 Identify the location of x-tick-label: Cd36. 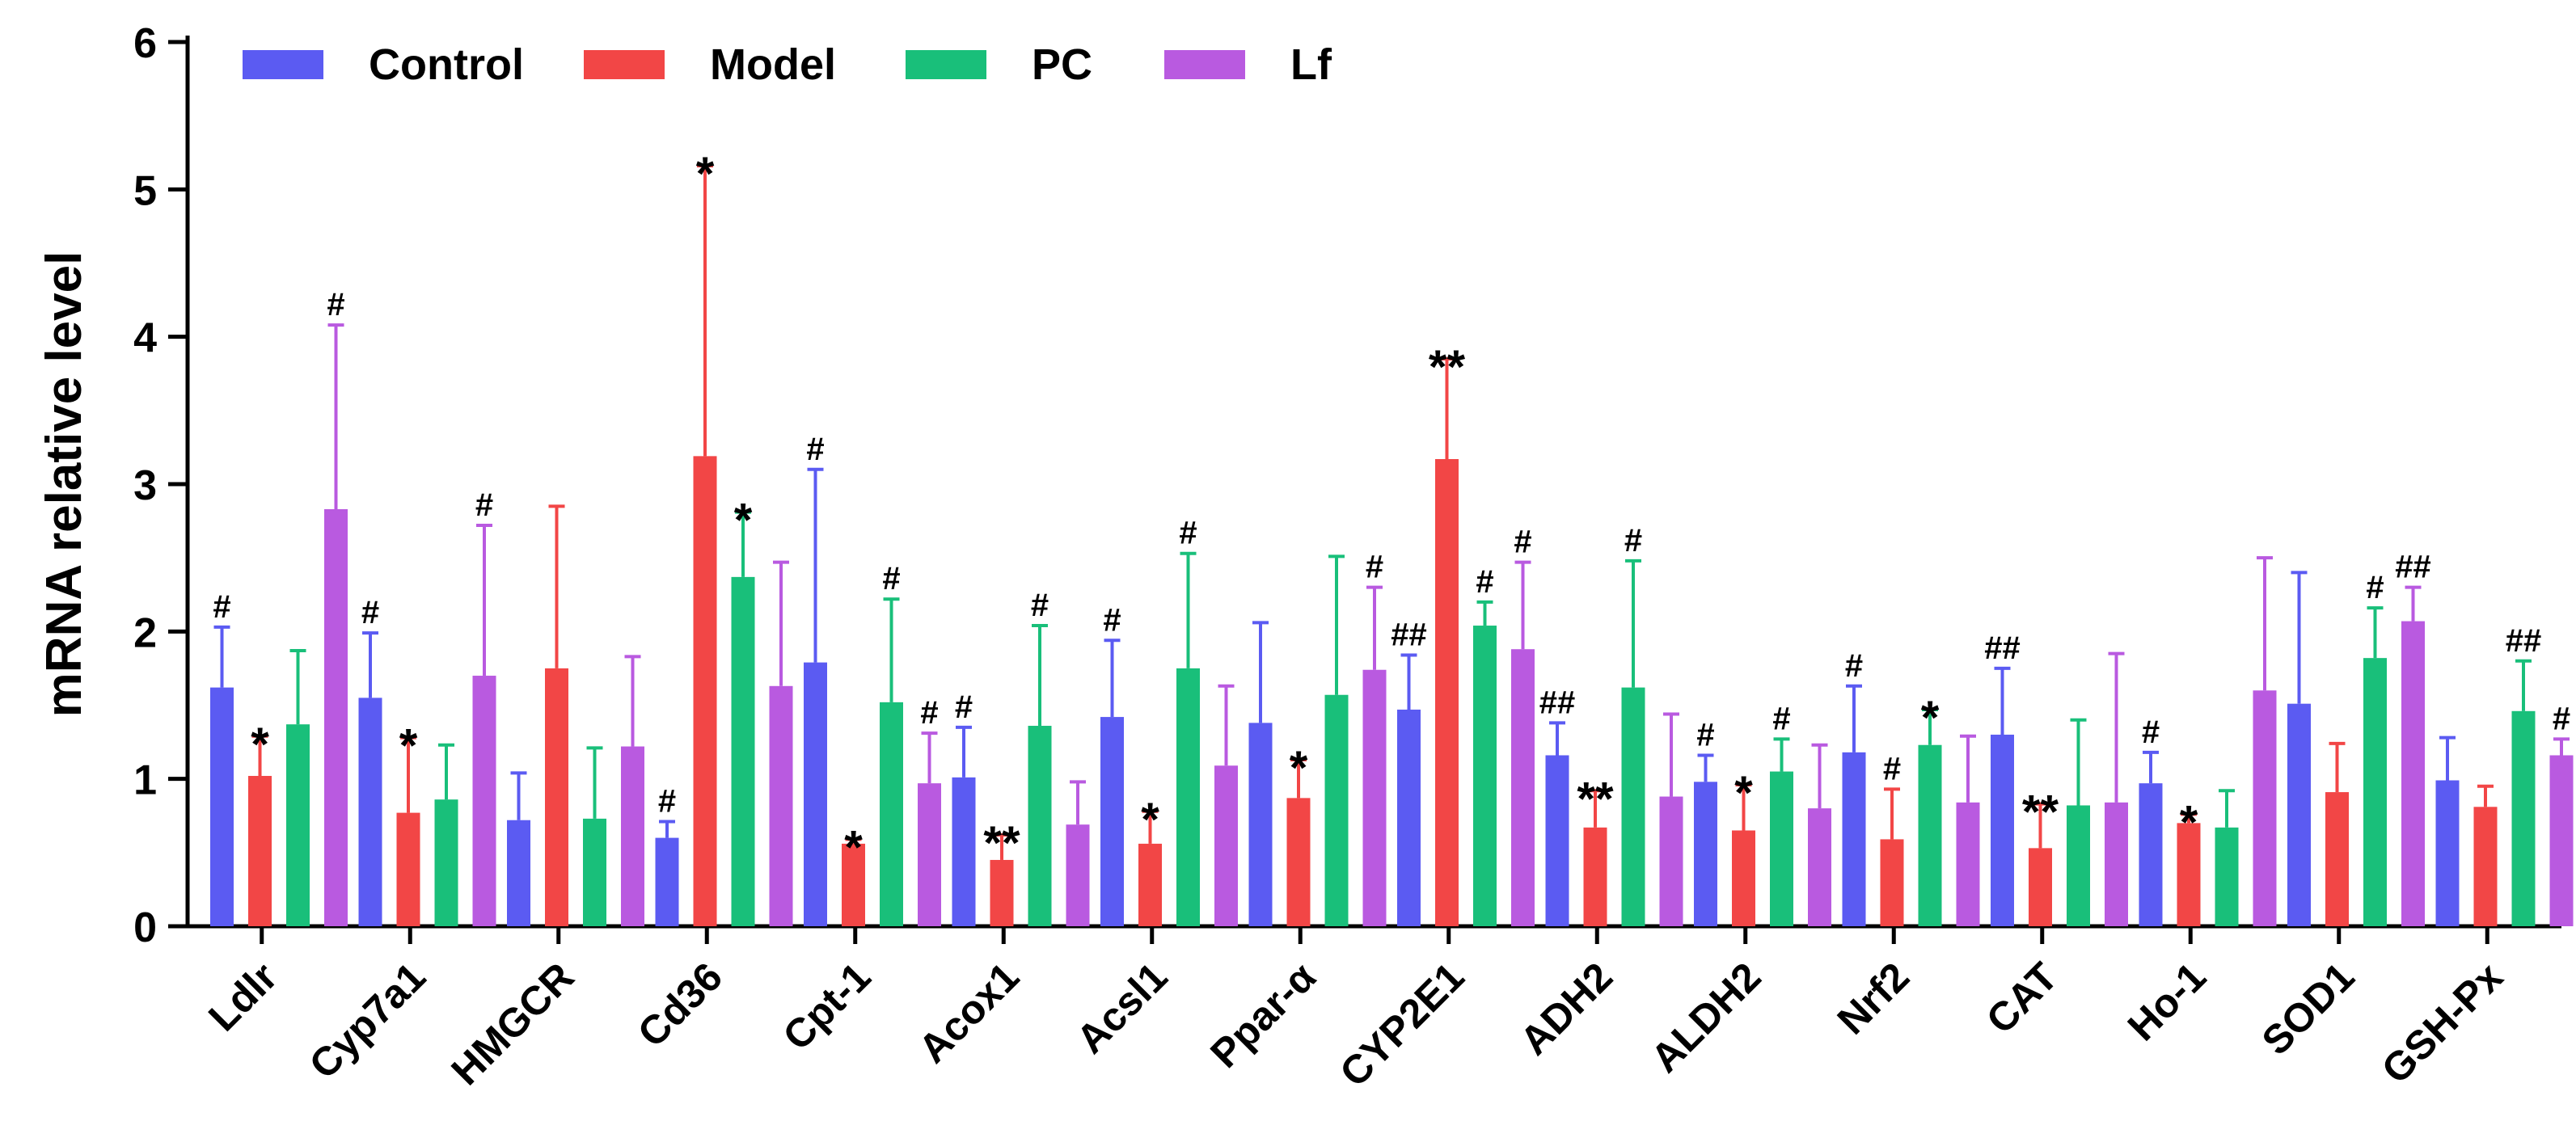
(680, 1005).